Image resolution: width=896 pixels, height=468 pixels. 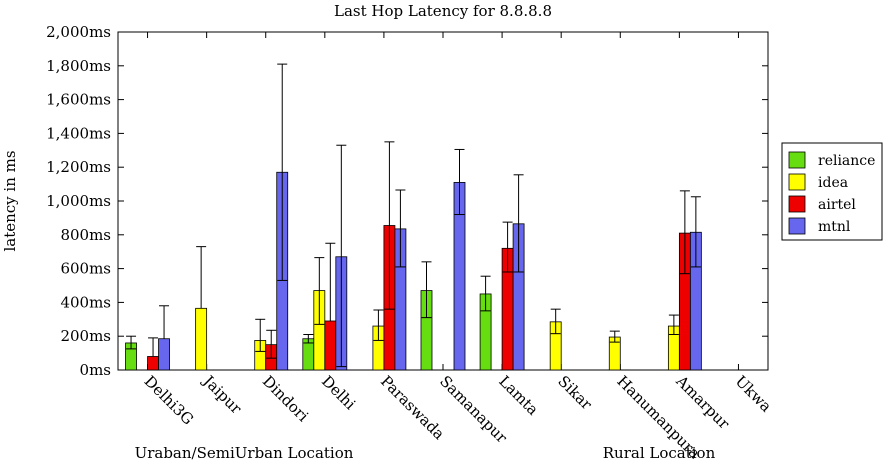 What do you see at coordinates (797, 204) in the screenshot?
I see `legend-swatch-airtel` at bounding box center [797, 204].